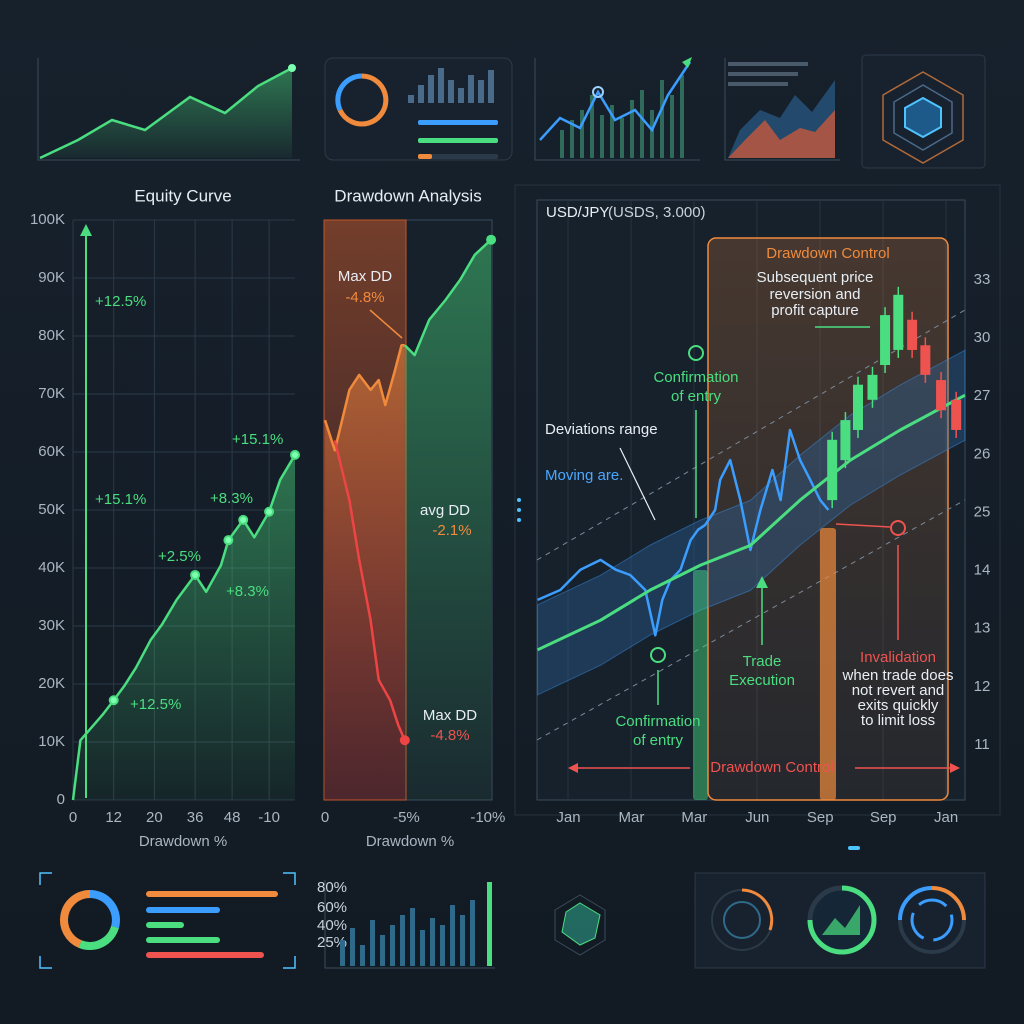 The image size is (1024, 1024). What do you see at coordinates (982, 279) in the screenshot?
I see `y-tick-label: 33` at bounding box center [982, 279].